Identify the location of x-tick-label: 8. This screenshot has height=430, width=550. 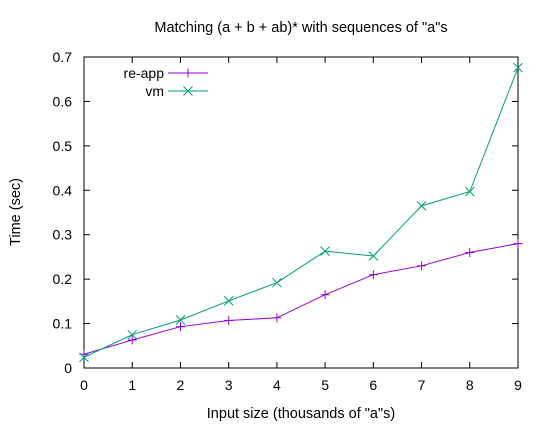
(470, 385).